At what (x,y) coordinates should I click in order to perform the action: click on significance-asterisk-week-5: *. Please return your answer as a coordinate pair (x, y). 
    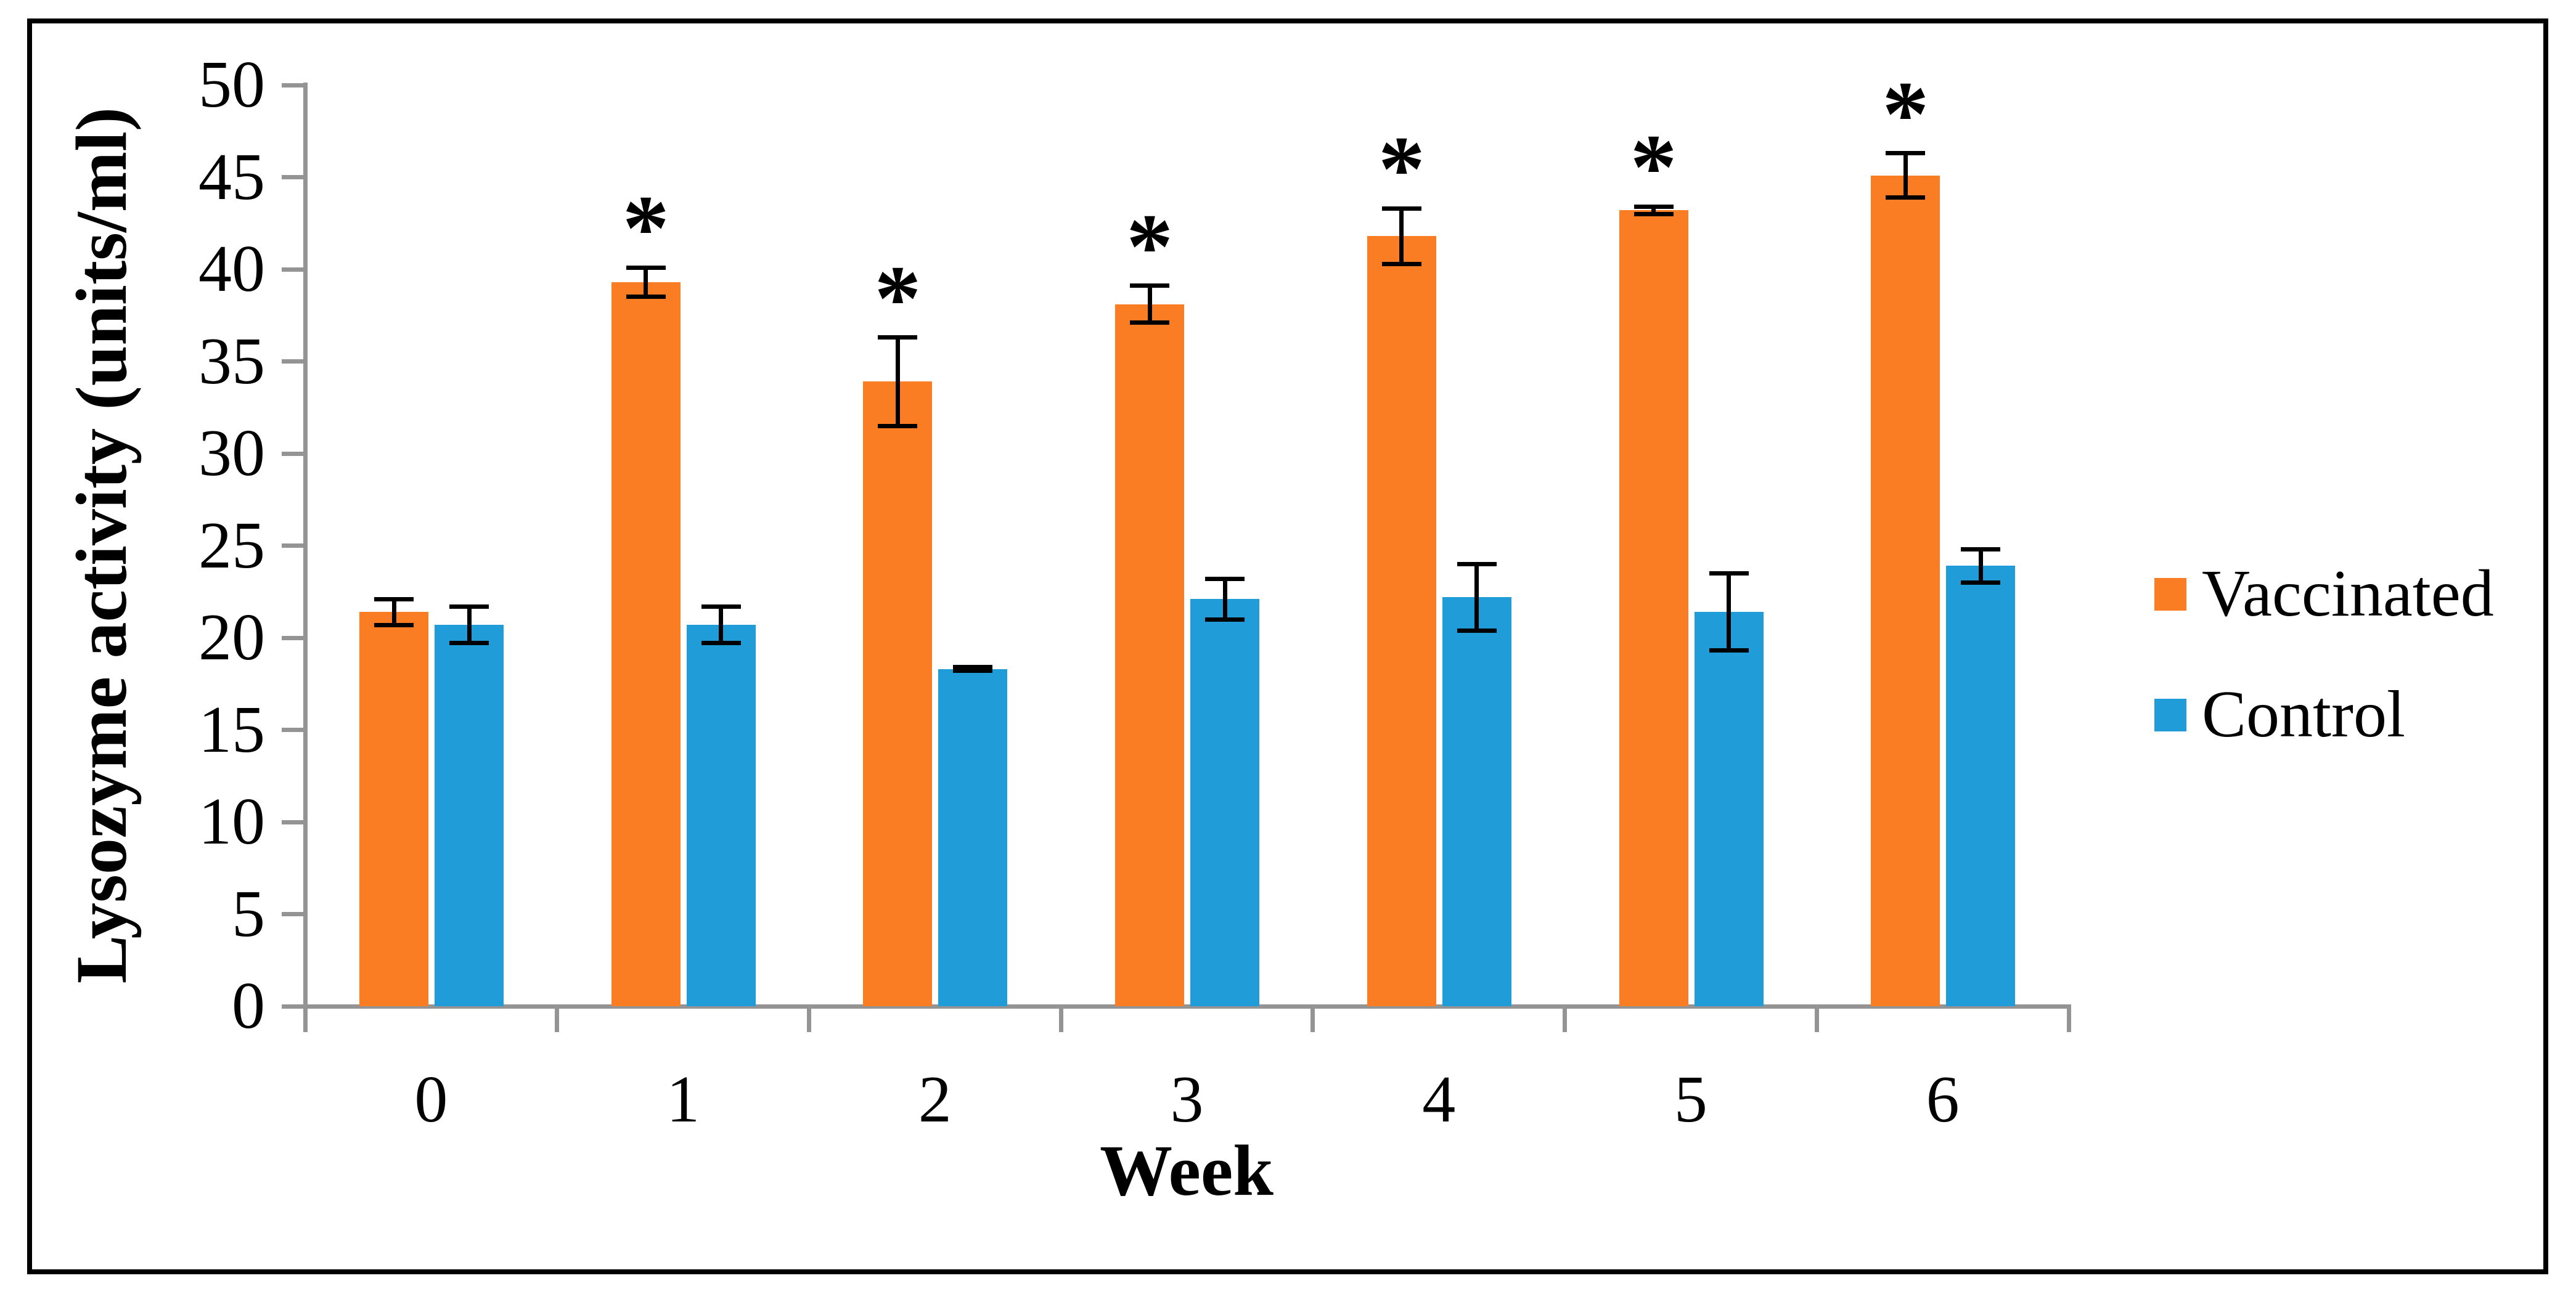
    Looking at the image, I should click on (1653, 167).